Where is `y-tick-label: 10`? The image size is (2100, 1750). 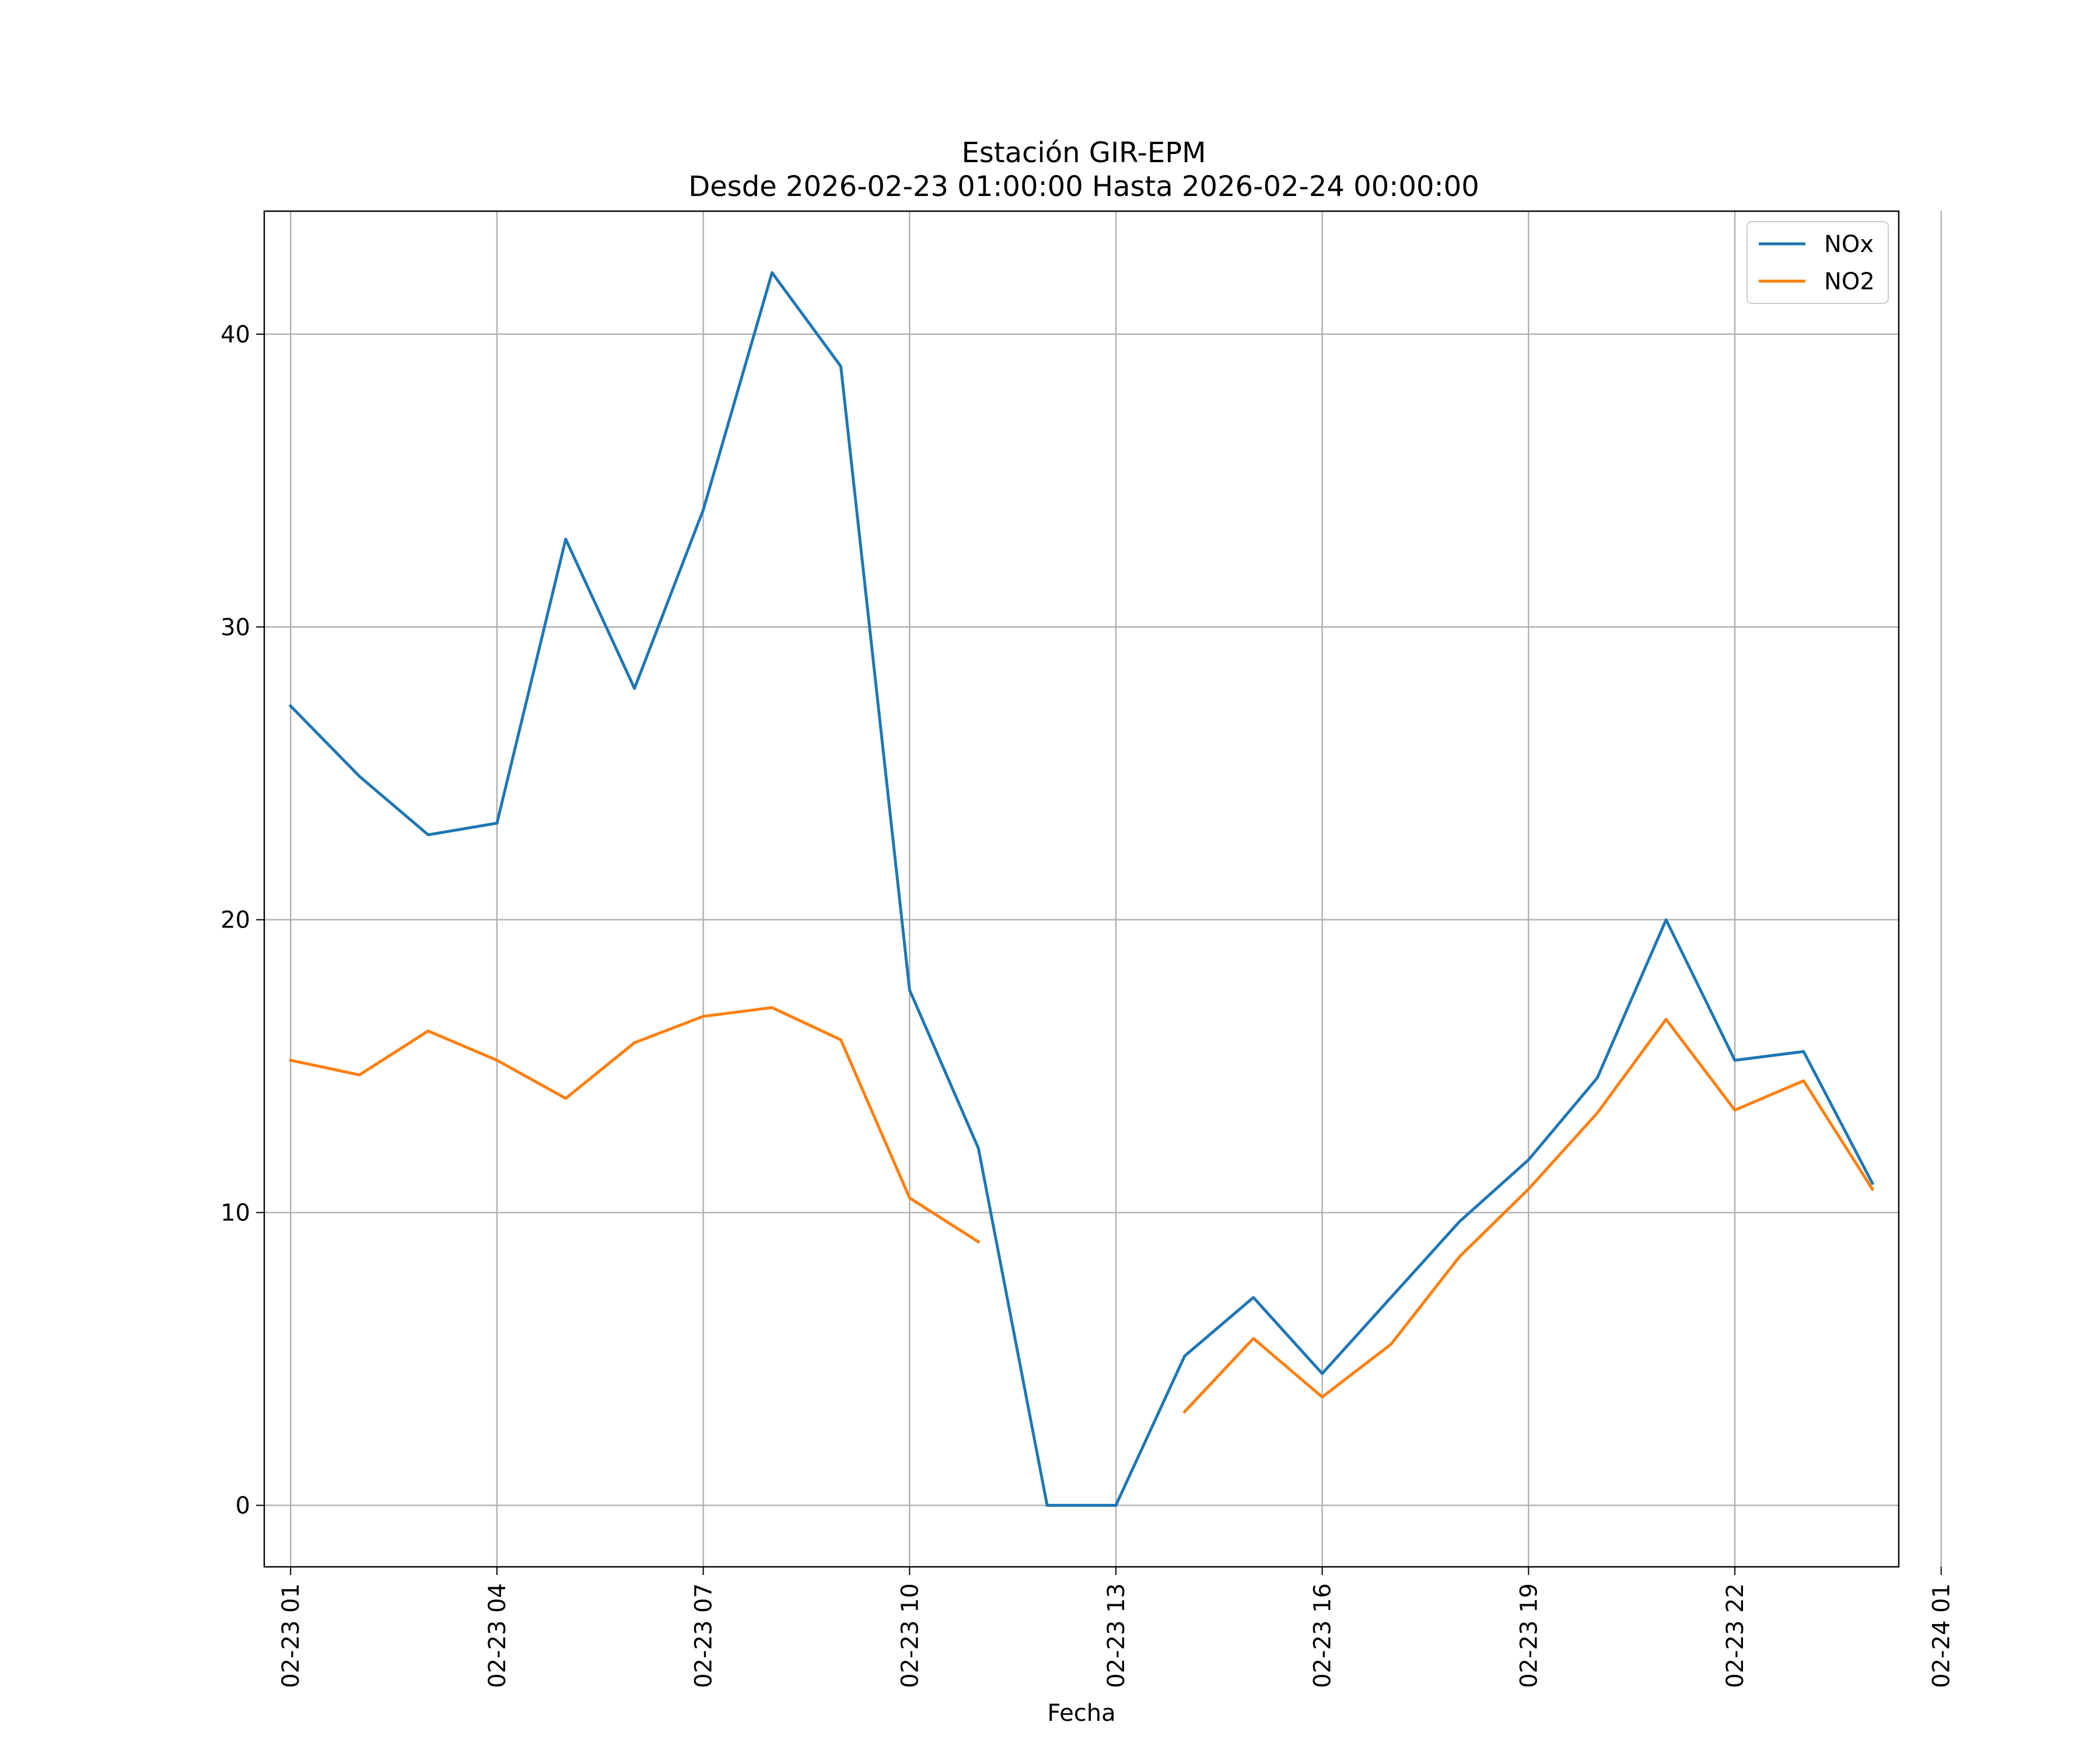 y-tick-label: 10 is located at coordinates (235, 1213).